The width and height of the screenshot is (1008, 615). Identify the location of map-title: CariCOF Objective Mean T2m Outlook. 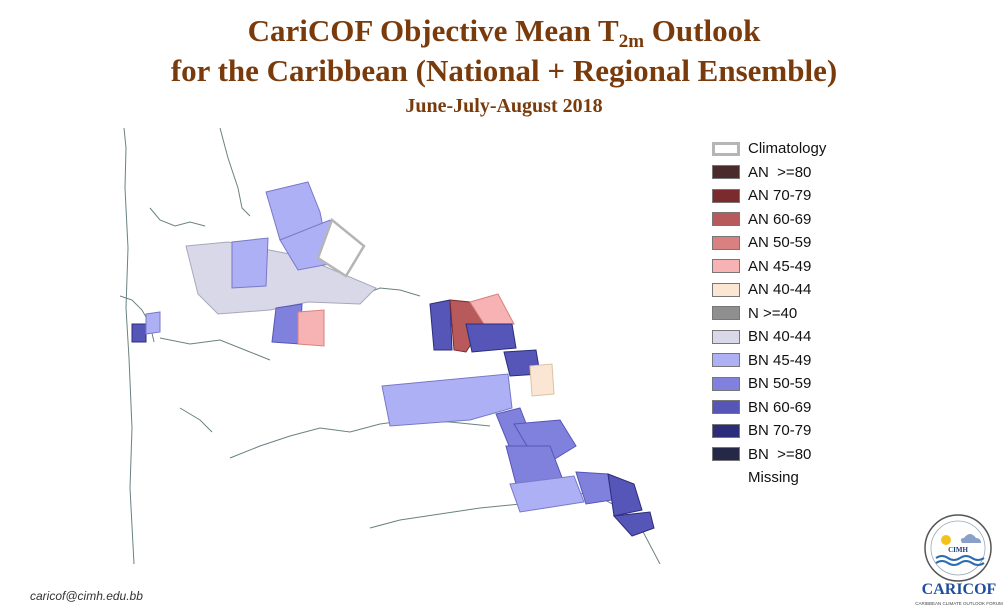
(504, 31).